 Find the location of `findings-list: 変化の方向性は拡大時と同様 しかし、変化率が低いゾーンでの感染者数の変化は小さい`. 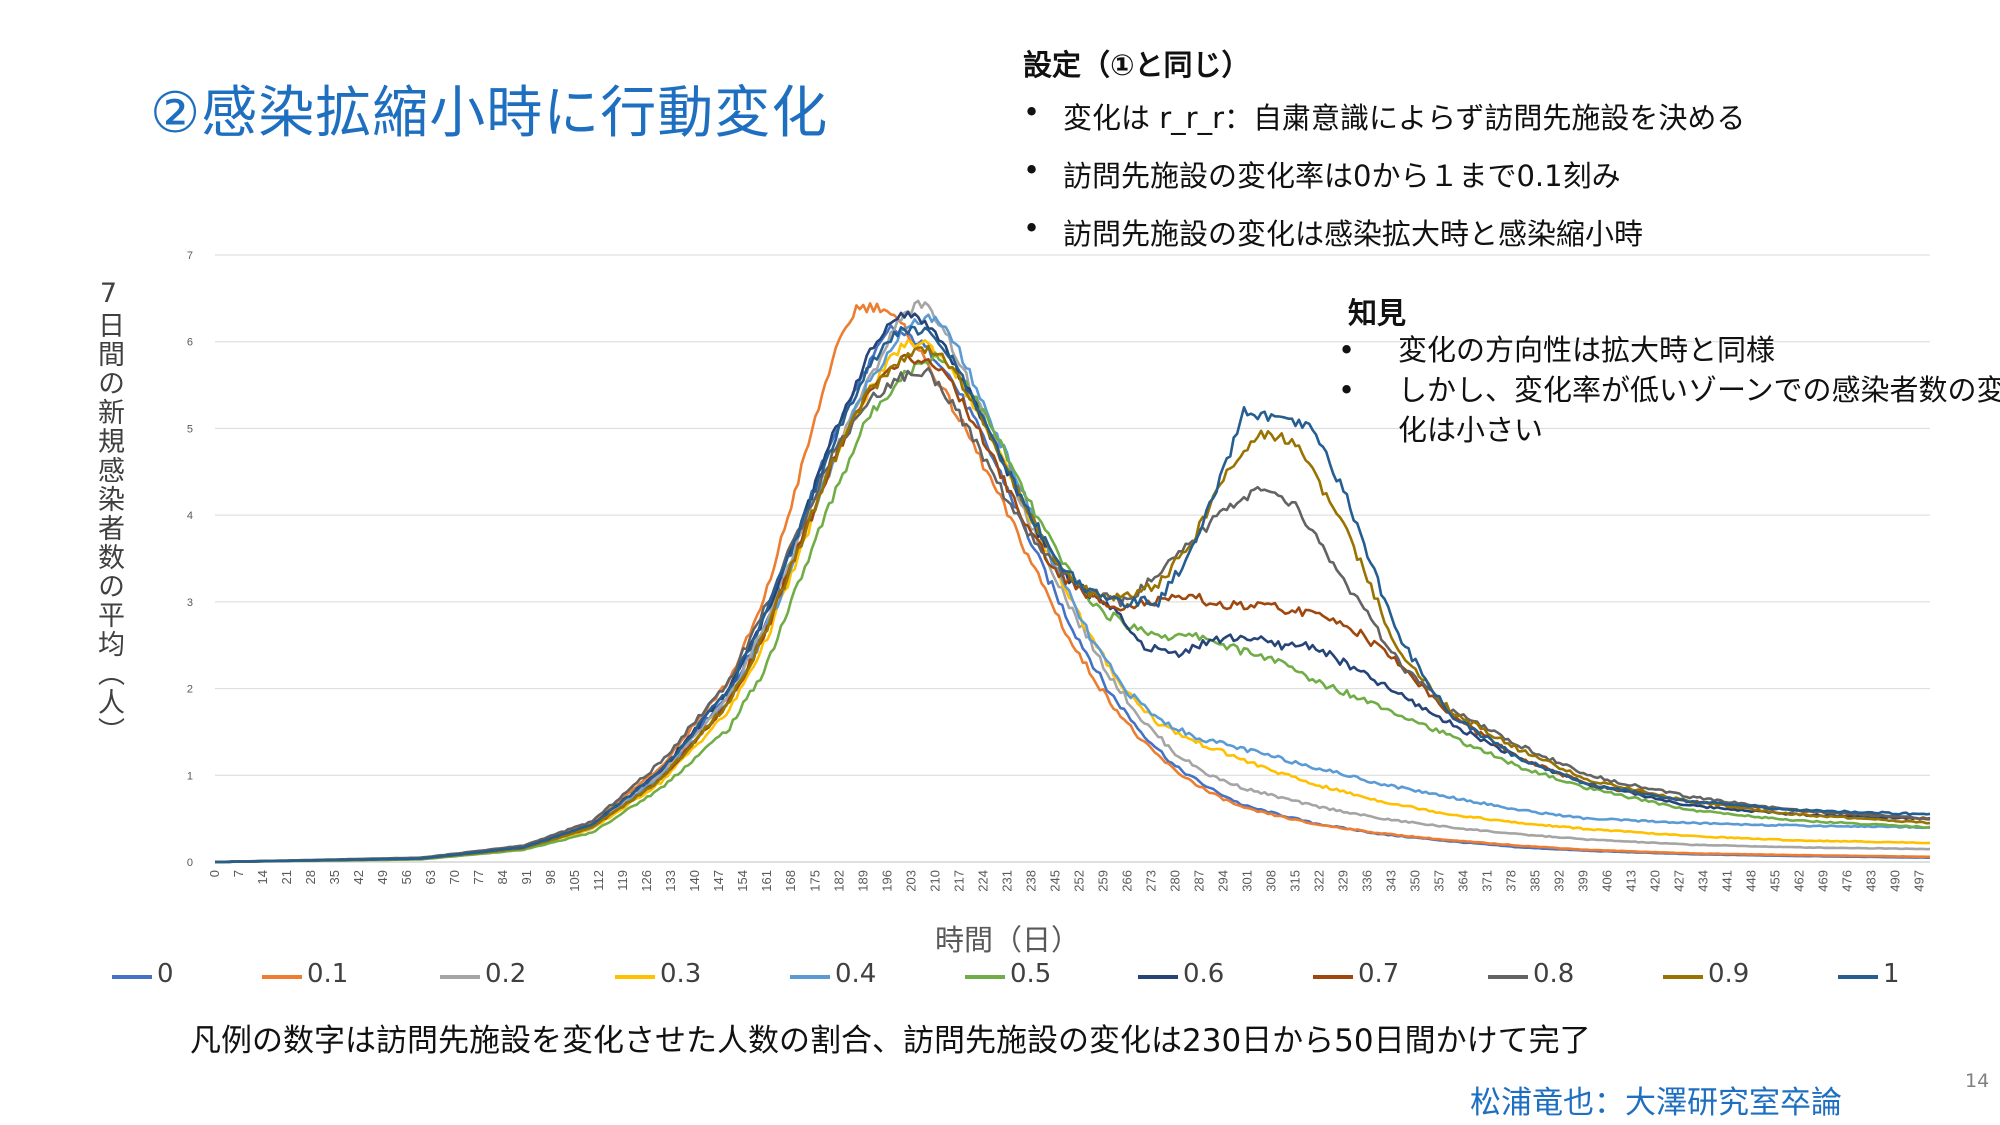

findings-list: 変化の方向性は拡大時と同様 しかし、変化率が低いゾーンでの感染者数の変化は小さい is located at coordinates (1669, 390).